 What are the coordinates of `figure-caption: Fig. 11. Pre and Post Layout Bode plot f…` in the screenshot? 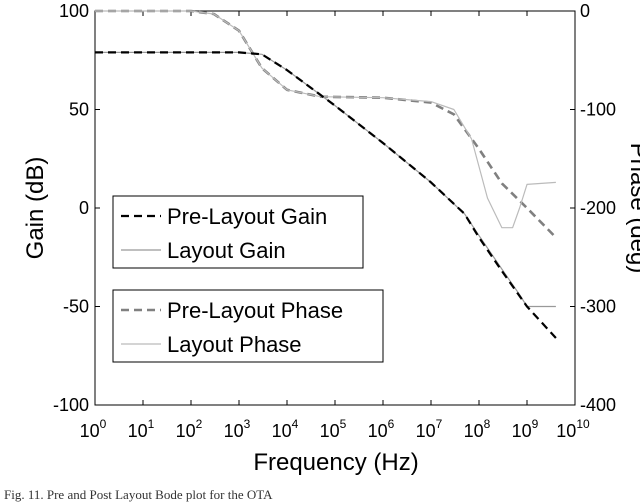 It's located at (138, 494).